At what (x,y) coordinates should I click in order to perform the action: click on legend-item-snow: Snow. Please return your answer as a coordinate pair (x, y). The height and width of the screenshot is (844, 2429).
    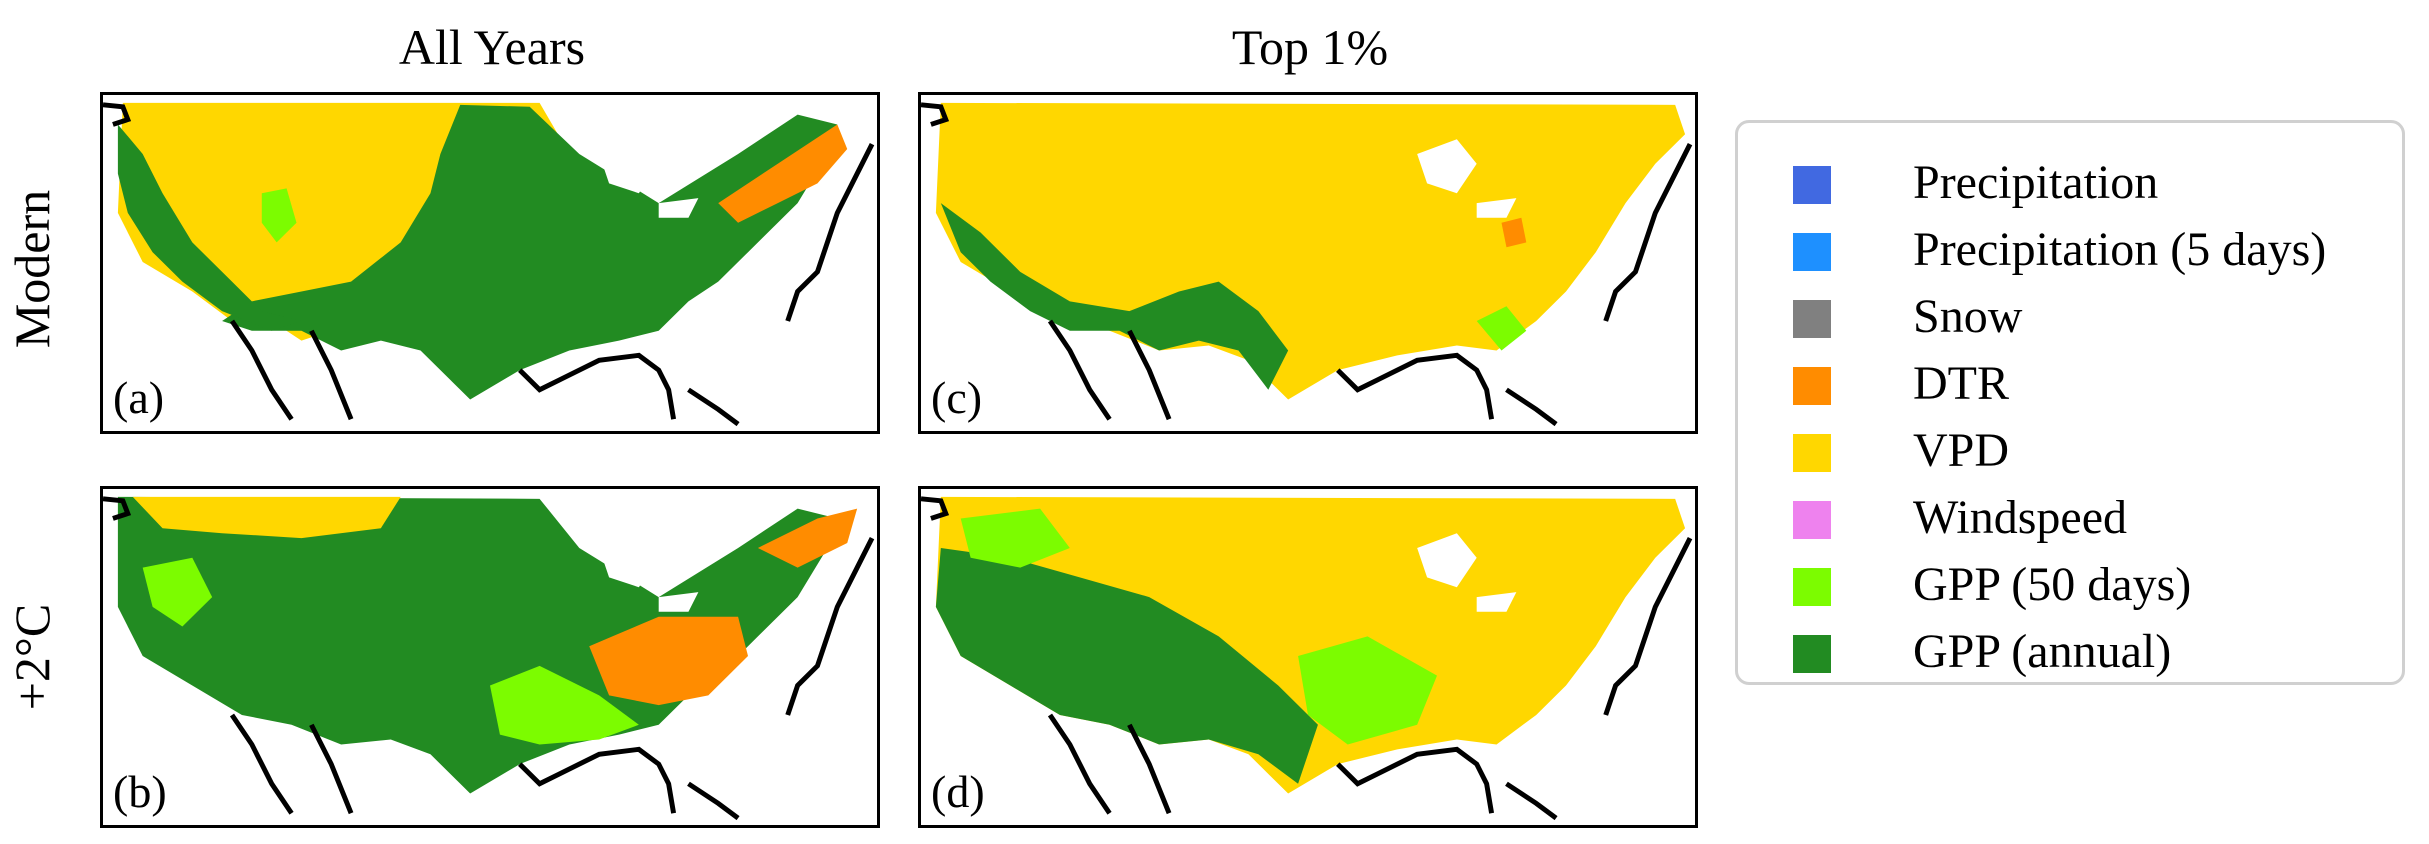
    Looking at the image, I should click on (2070, 317).